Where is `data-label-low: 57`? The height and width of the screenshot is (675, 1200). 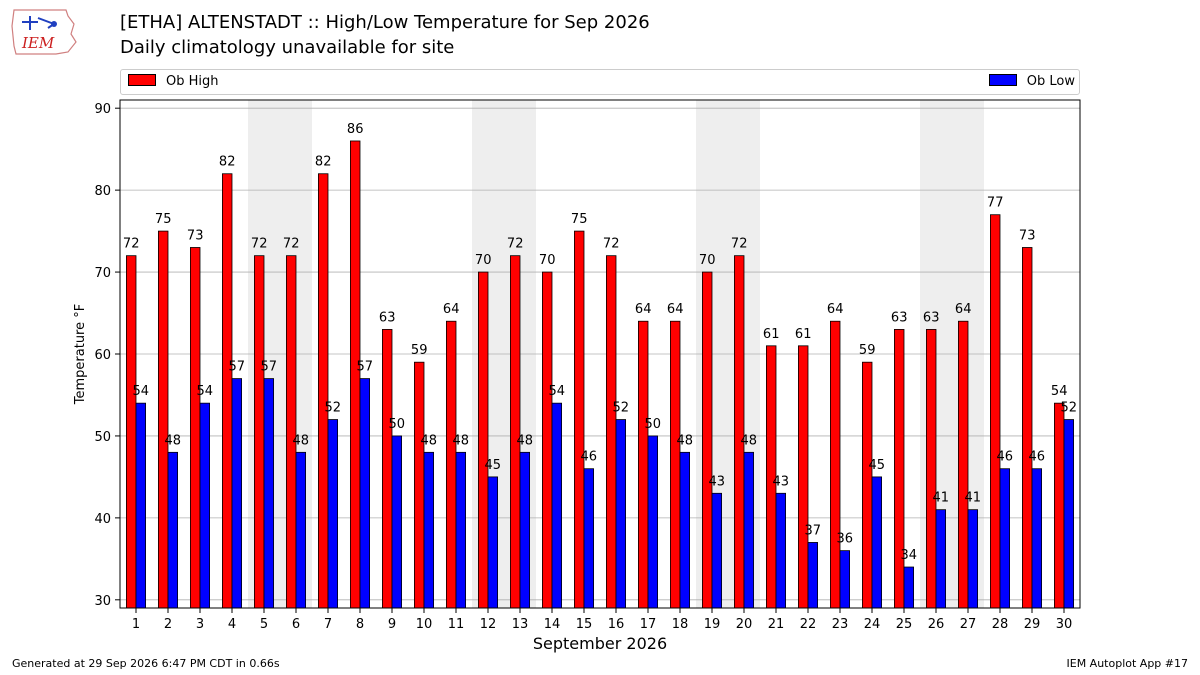
data-label-low: 57 is located at coordinates (269, 367).